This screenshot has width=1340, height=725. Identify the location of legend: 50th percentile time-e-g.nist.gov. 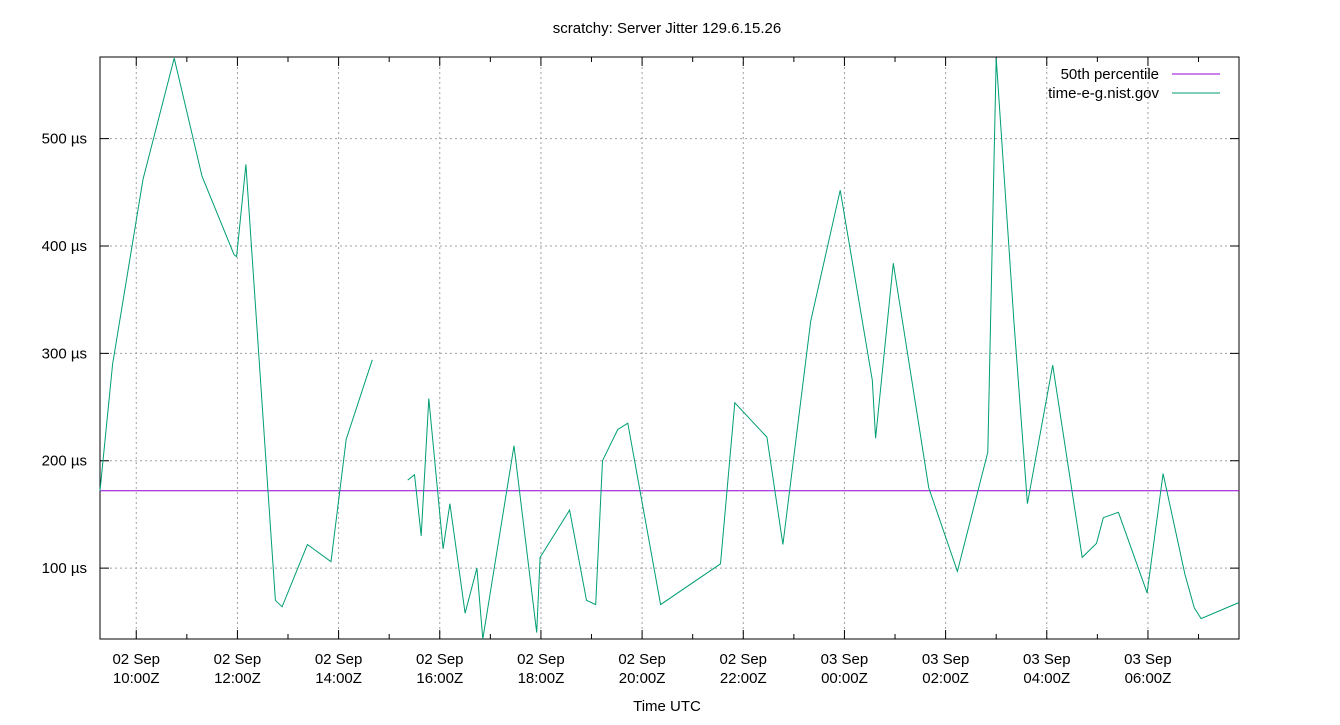
(1134, 84).